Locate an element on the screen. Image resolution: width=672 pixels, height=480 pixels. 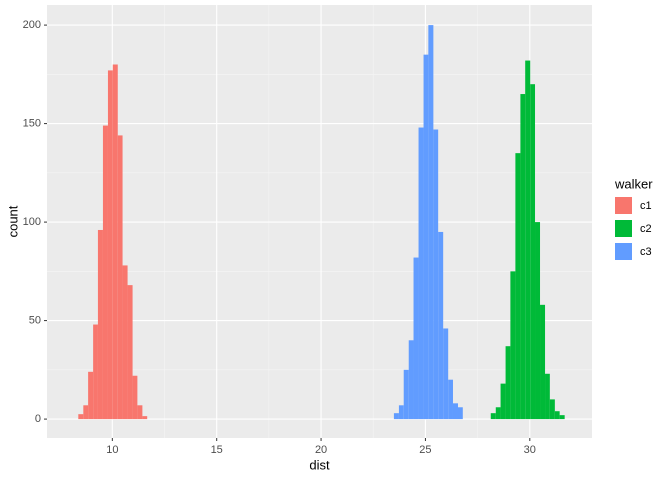
y-tick-label: 0 is located at coordinates (38, 419).